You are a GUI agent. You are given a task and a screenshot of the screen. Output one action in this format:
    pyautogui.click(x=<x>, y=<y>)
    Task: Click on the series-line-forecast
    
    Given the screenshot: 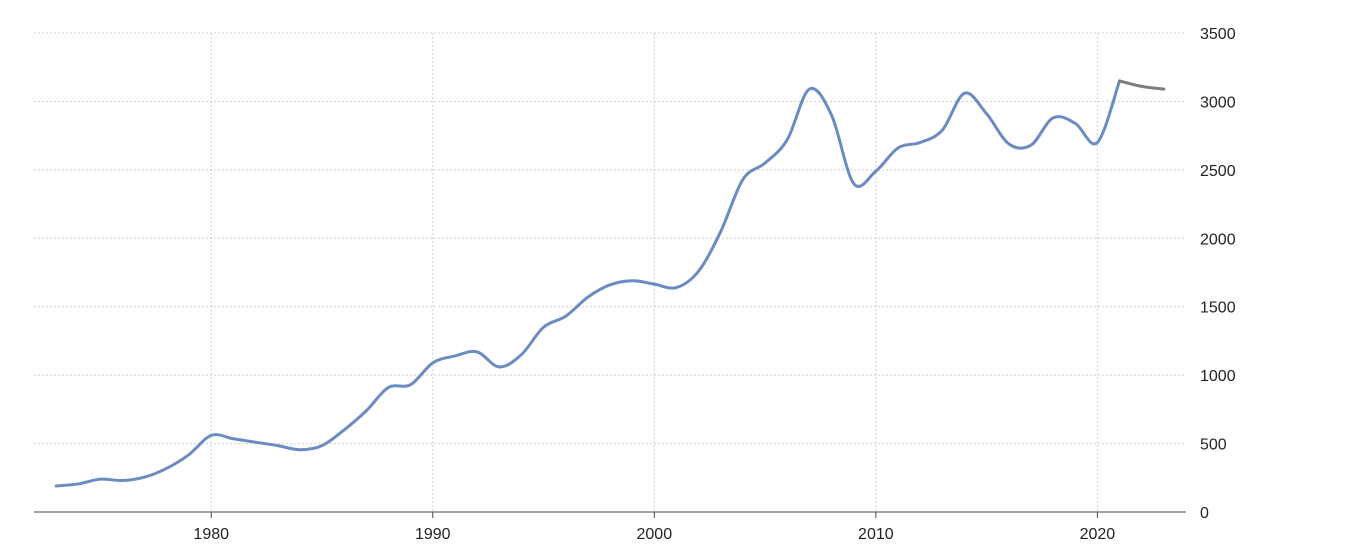 What is the action you would take?
    pyautogui.click(x=1142, y=85)
    